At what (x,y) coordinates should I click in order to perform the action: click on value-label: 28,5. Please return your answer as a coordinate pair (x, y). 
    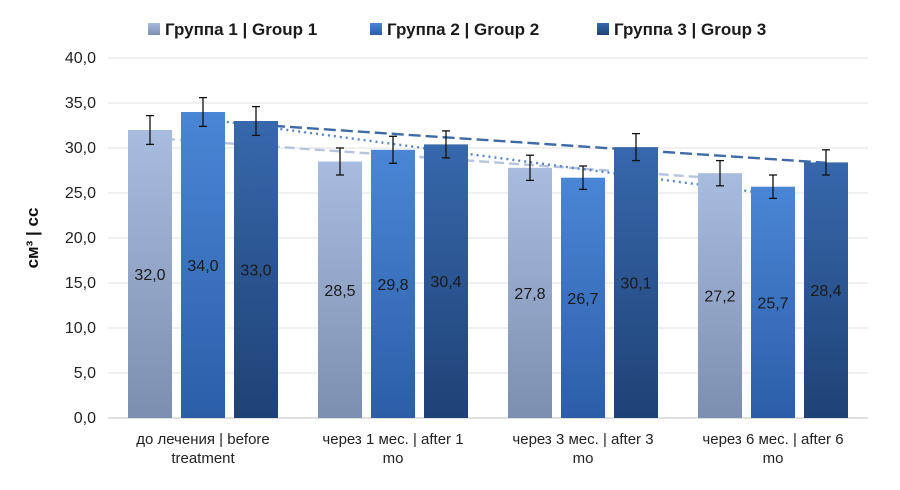
    Looking at the image, I should click on (339, 291).